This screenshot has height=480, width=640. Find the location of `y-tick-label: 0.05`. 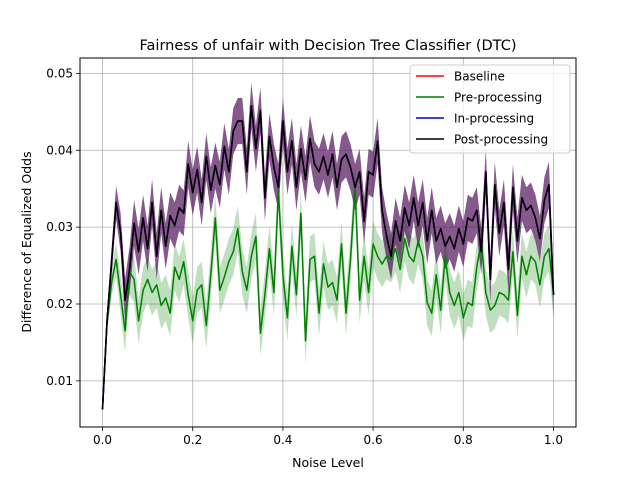

y-tick-label: 0.05 is located at coordinates (59, 73).